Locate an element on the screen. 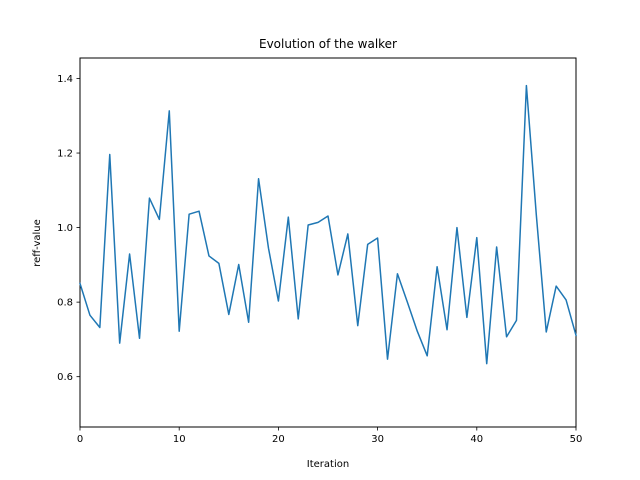  x-tick-label: 20 is located at coordinates (278, 439).